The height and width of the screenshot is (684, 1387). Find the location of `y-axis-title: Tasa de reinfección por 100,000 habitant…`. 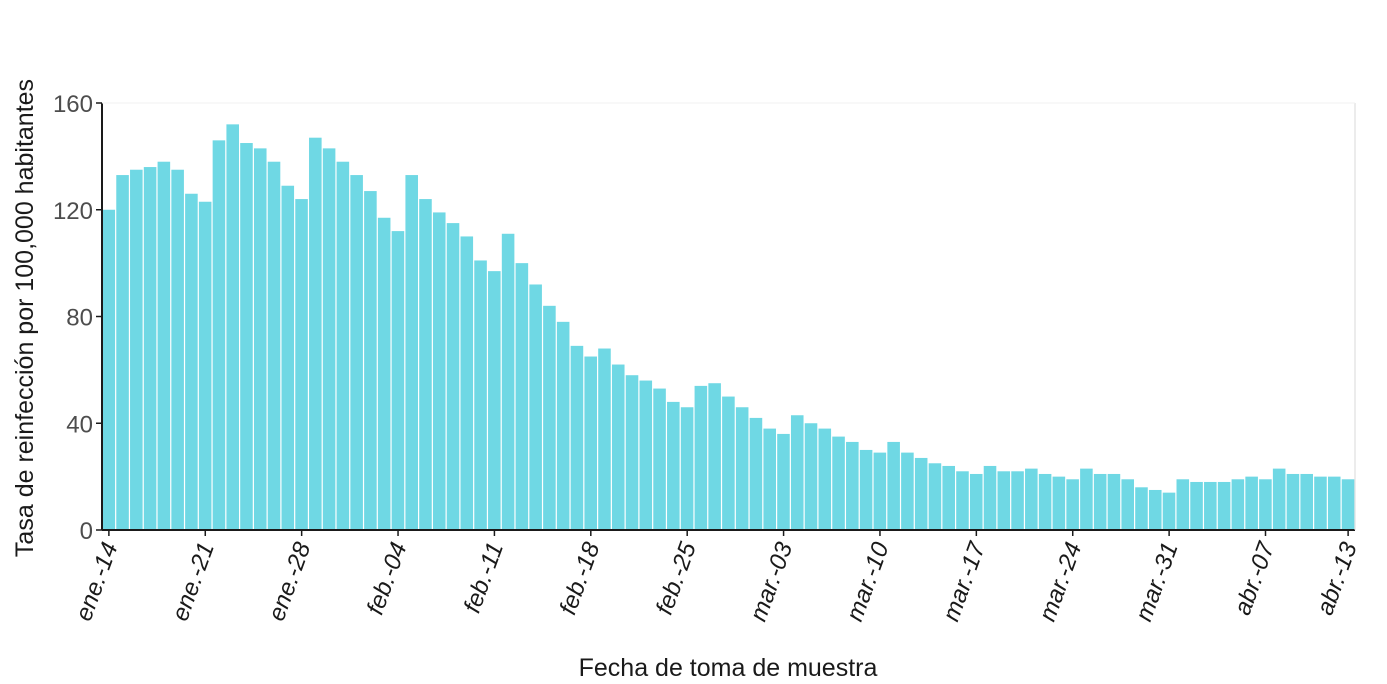

y-axis-title: Tasa de reinfección por 100,000 habitant… is located at coordinates (25, 318).